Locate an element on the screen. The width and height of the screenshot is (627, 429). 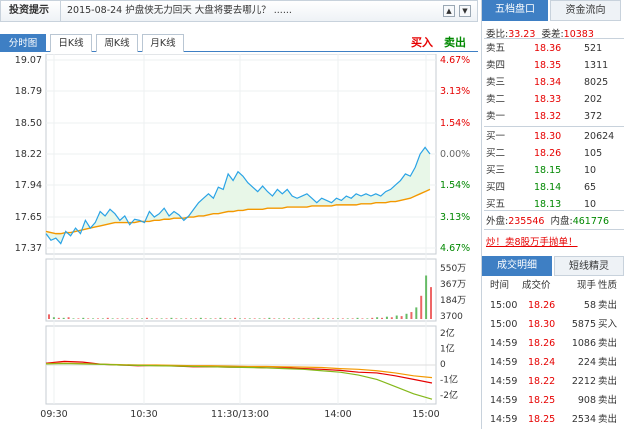
alert-link: 炒！卖8股万手抛单！ is located at coordinates (532, 242).